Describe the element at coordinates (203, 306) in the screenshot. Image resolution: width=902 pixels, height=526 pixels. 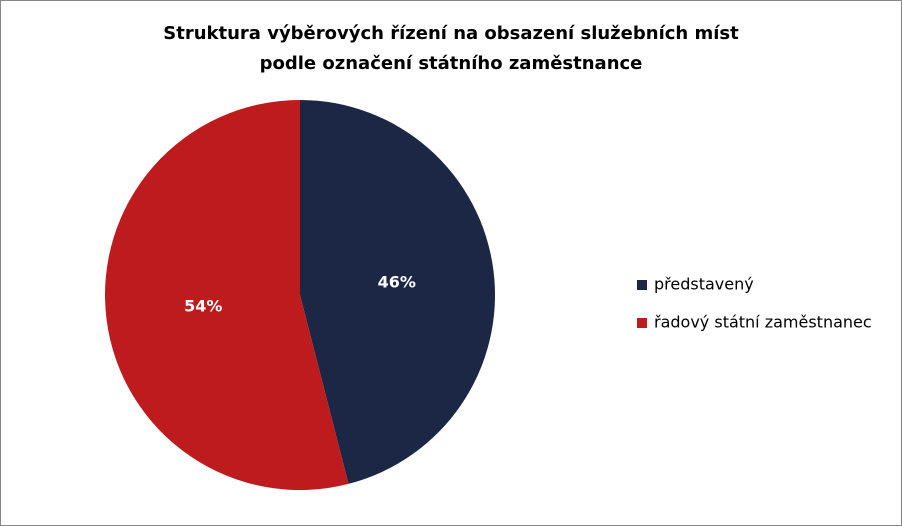
I see `value-label: 54%` at that location.